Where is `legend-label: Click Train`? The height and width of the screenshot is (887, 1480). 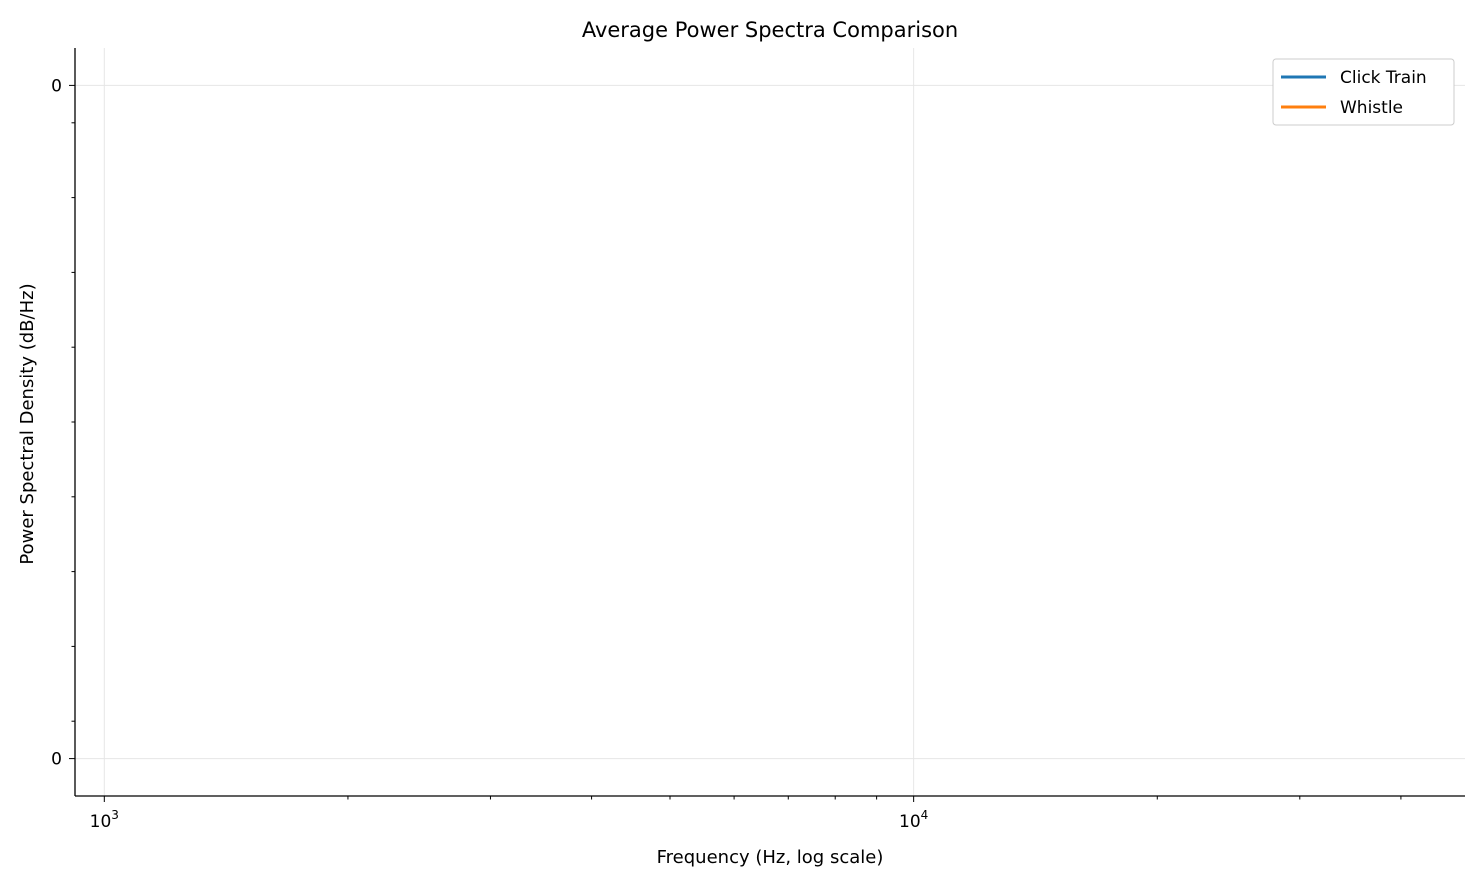 legend-label: Click Train is located at coordinates (1383, 78).